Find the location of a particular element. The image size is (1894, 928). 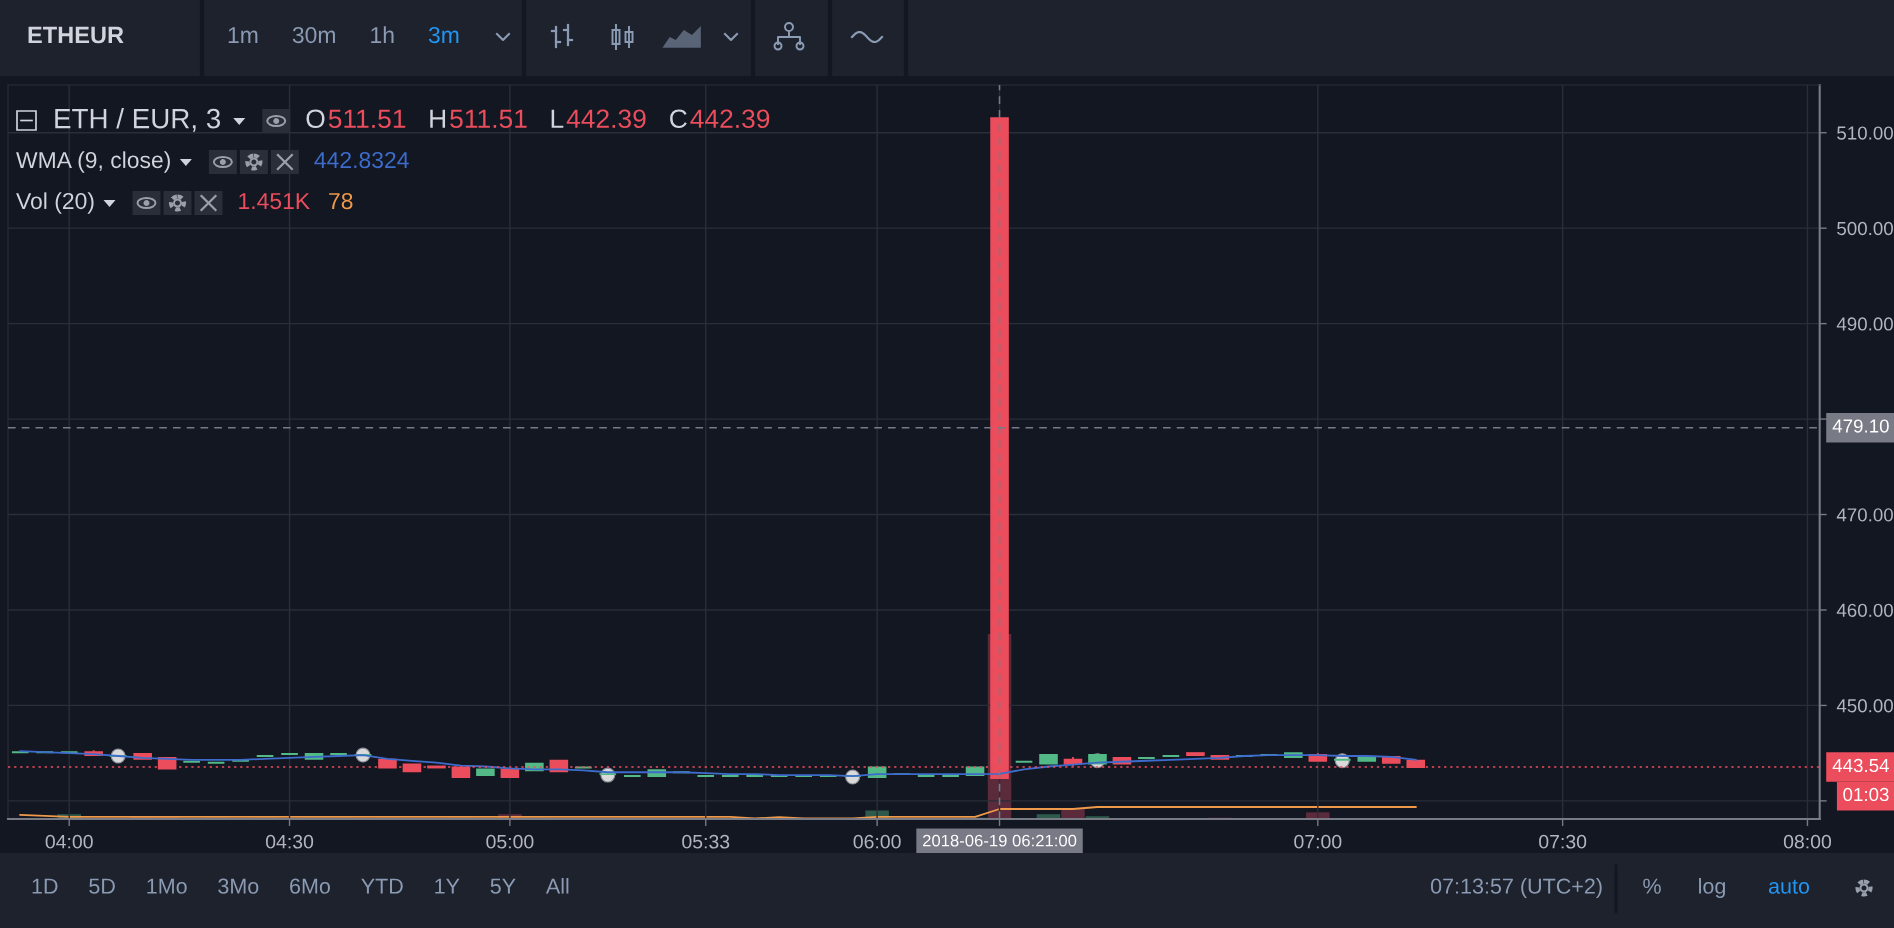

x-tick-label: 05:33 is located at coordinates (706, 841).